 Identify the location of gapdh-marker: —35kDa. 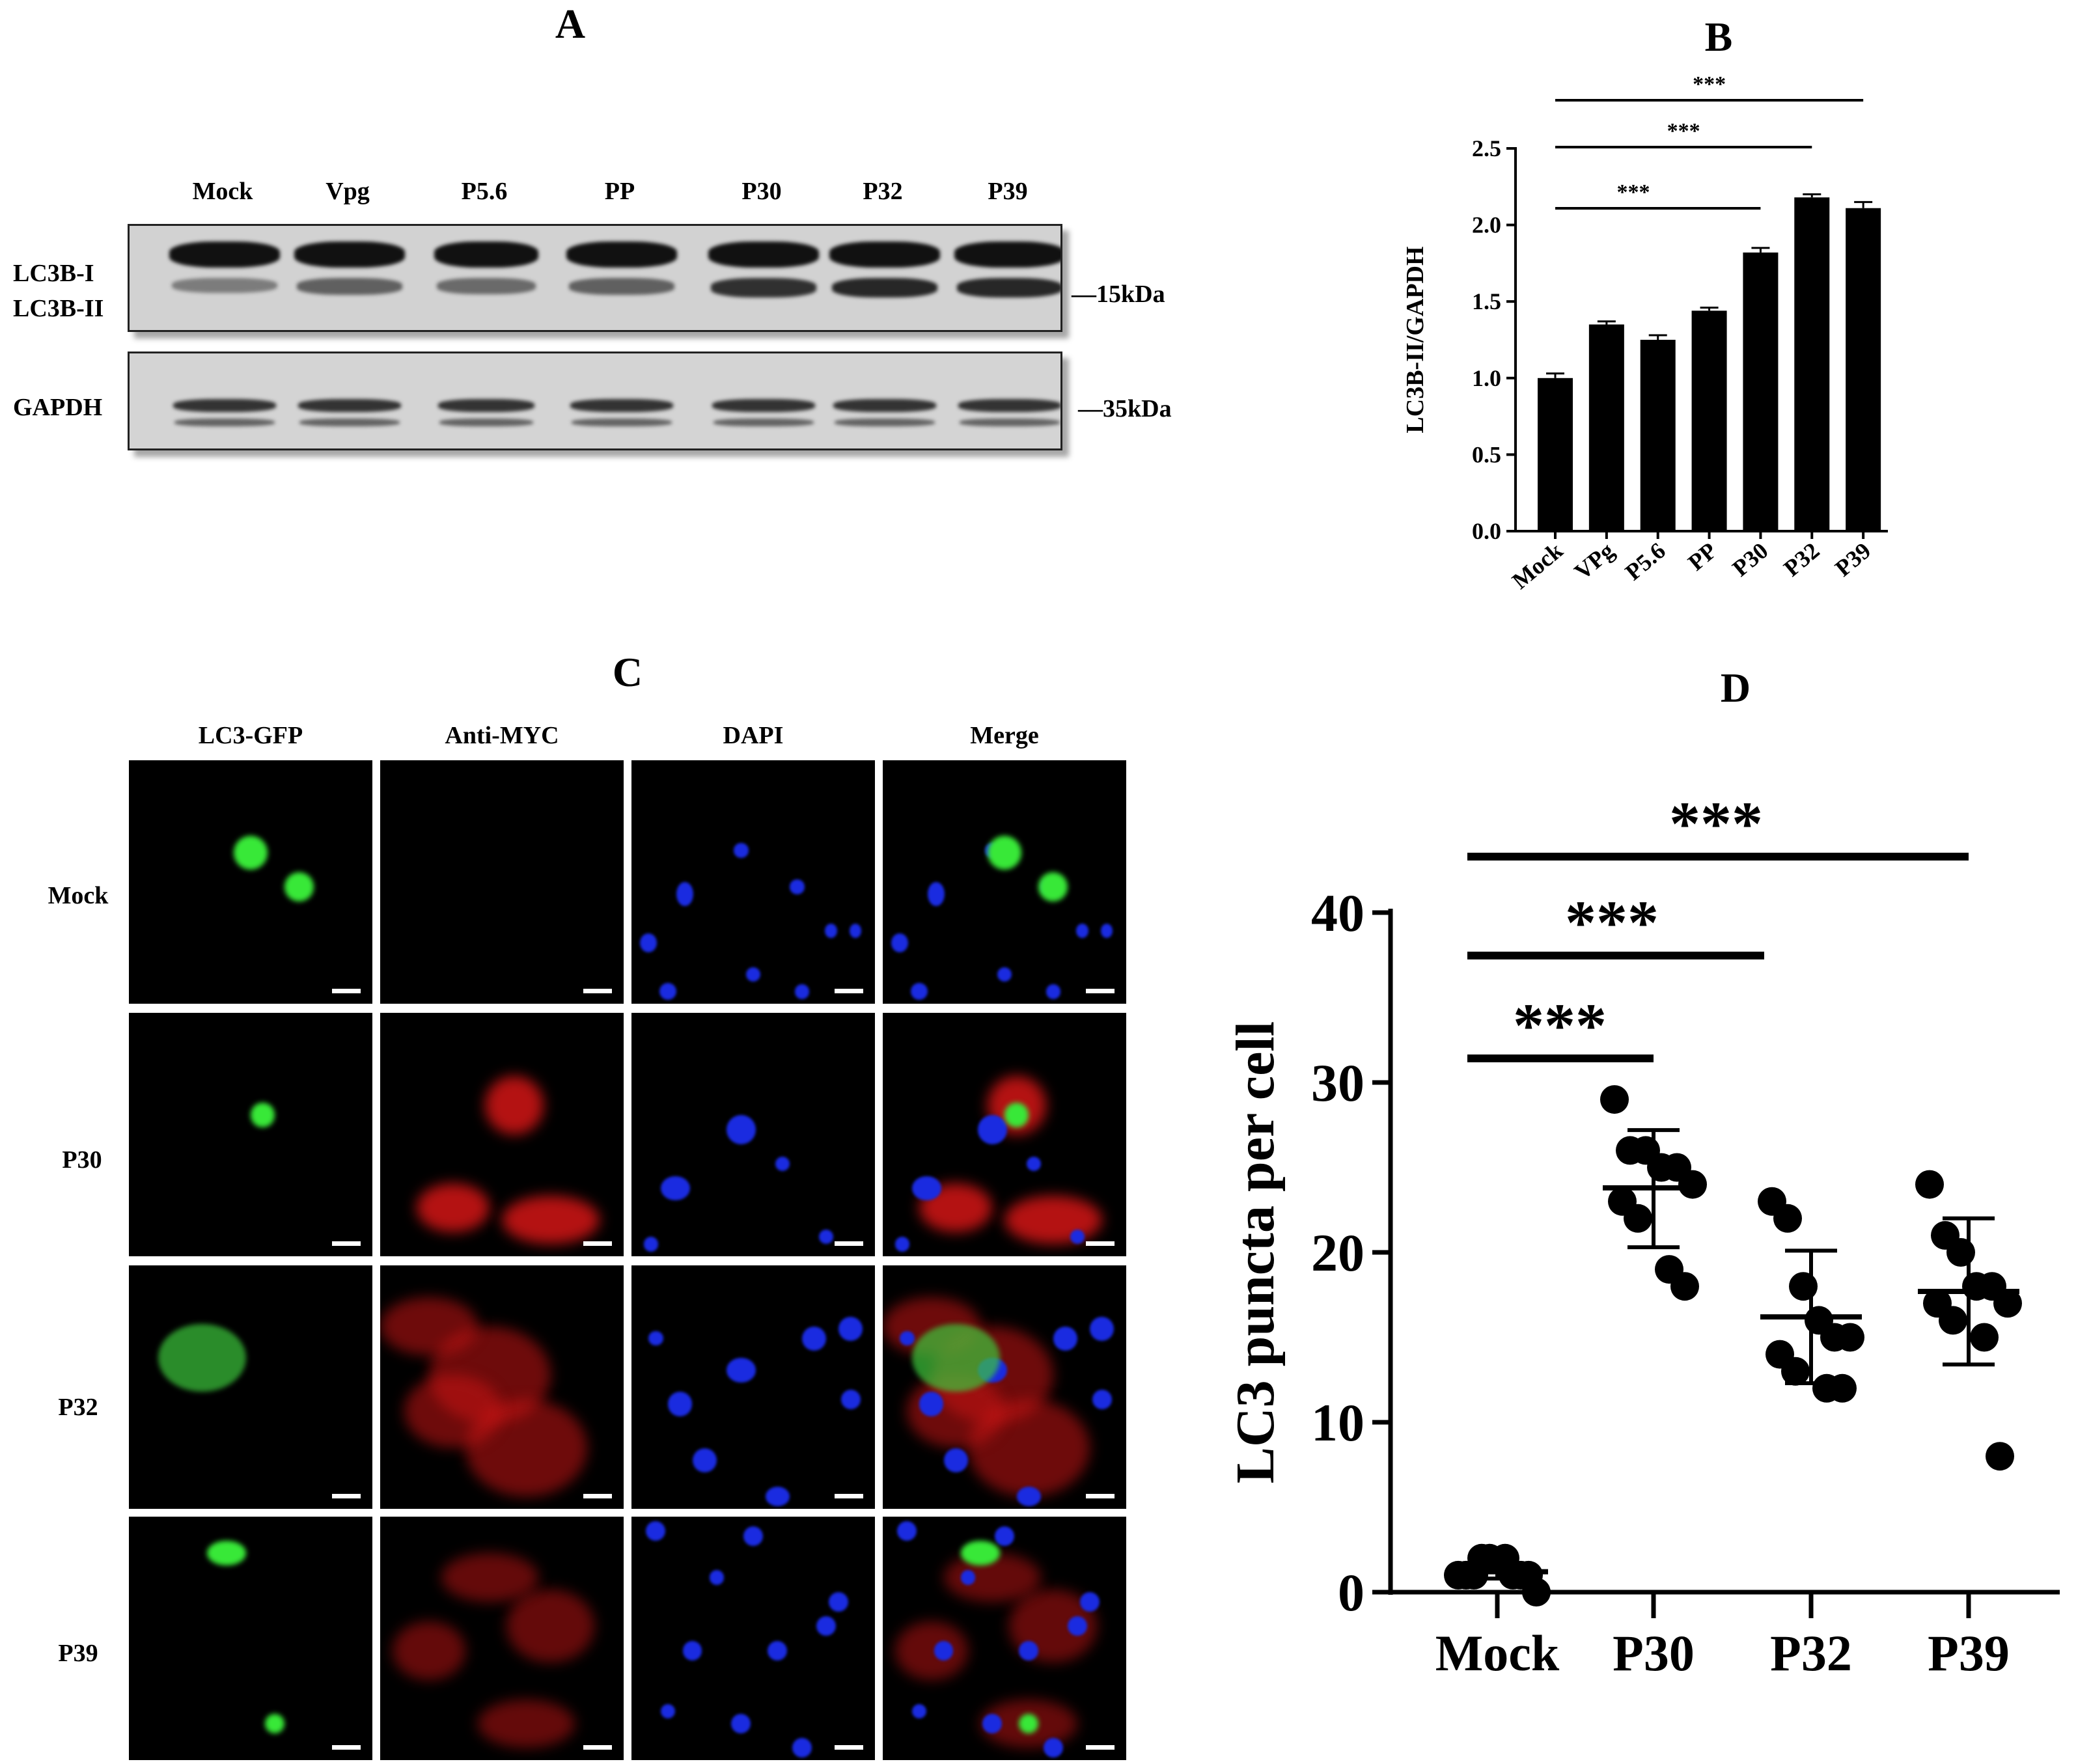
(1125, 408).